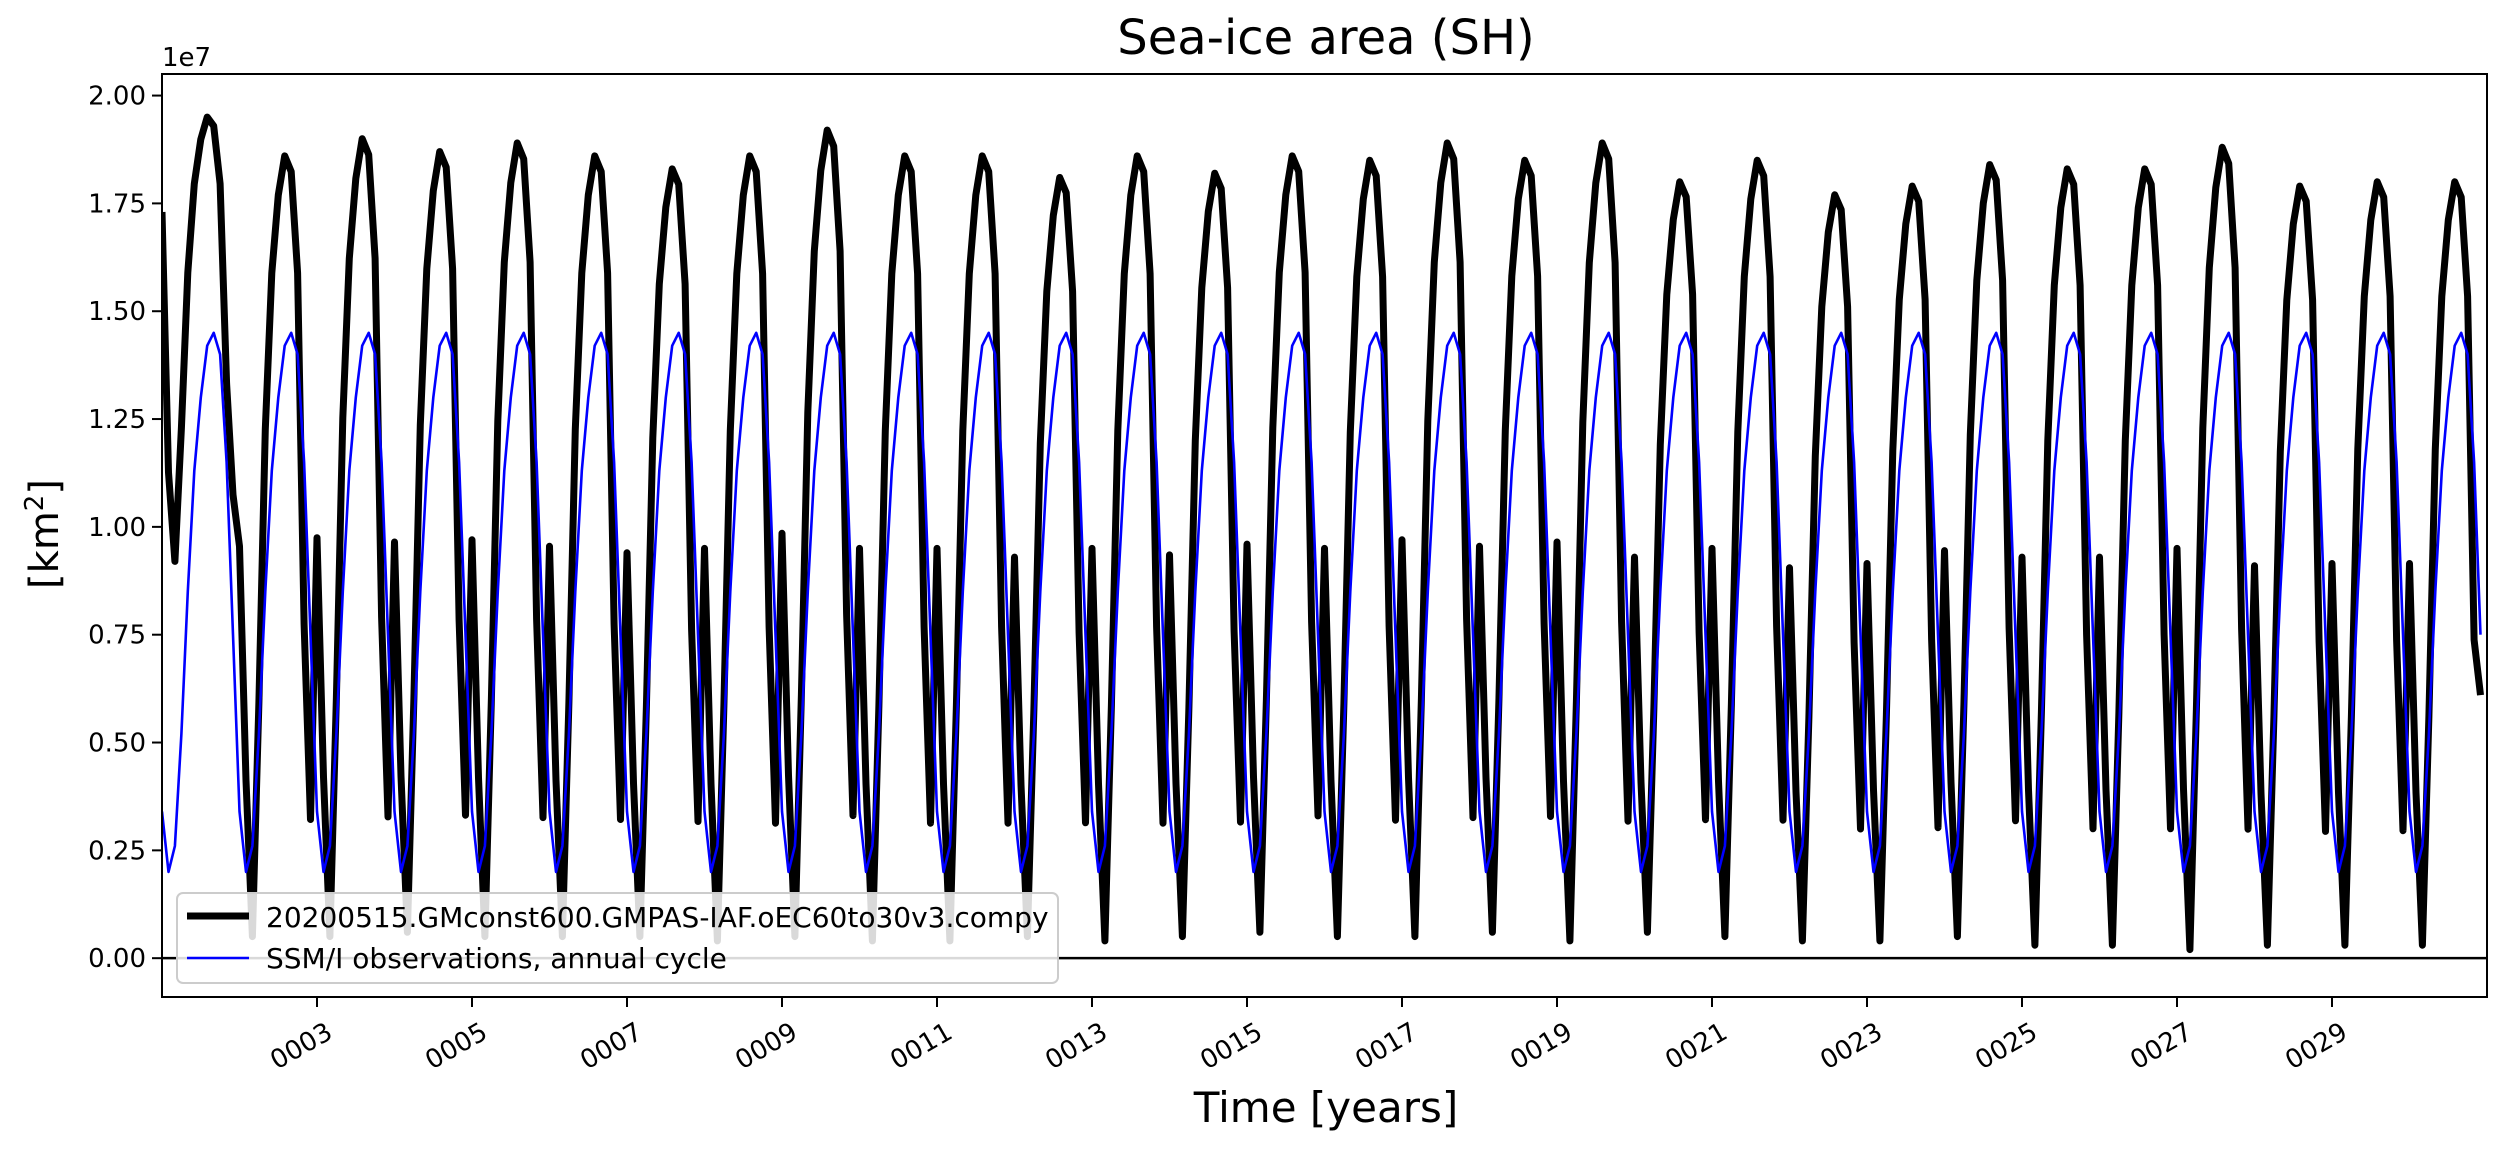 This screenshot has width=2507, height=1156. I want to click on y-axis-label-superscript: 2, so click(35, 503).